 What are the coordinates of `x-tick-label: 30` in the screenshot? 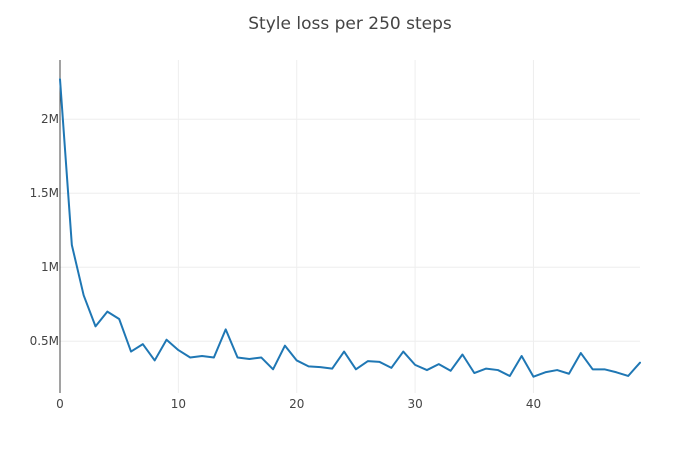 It's located at (414, 404).